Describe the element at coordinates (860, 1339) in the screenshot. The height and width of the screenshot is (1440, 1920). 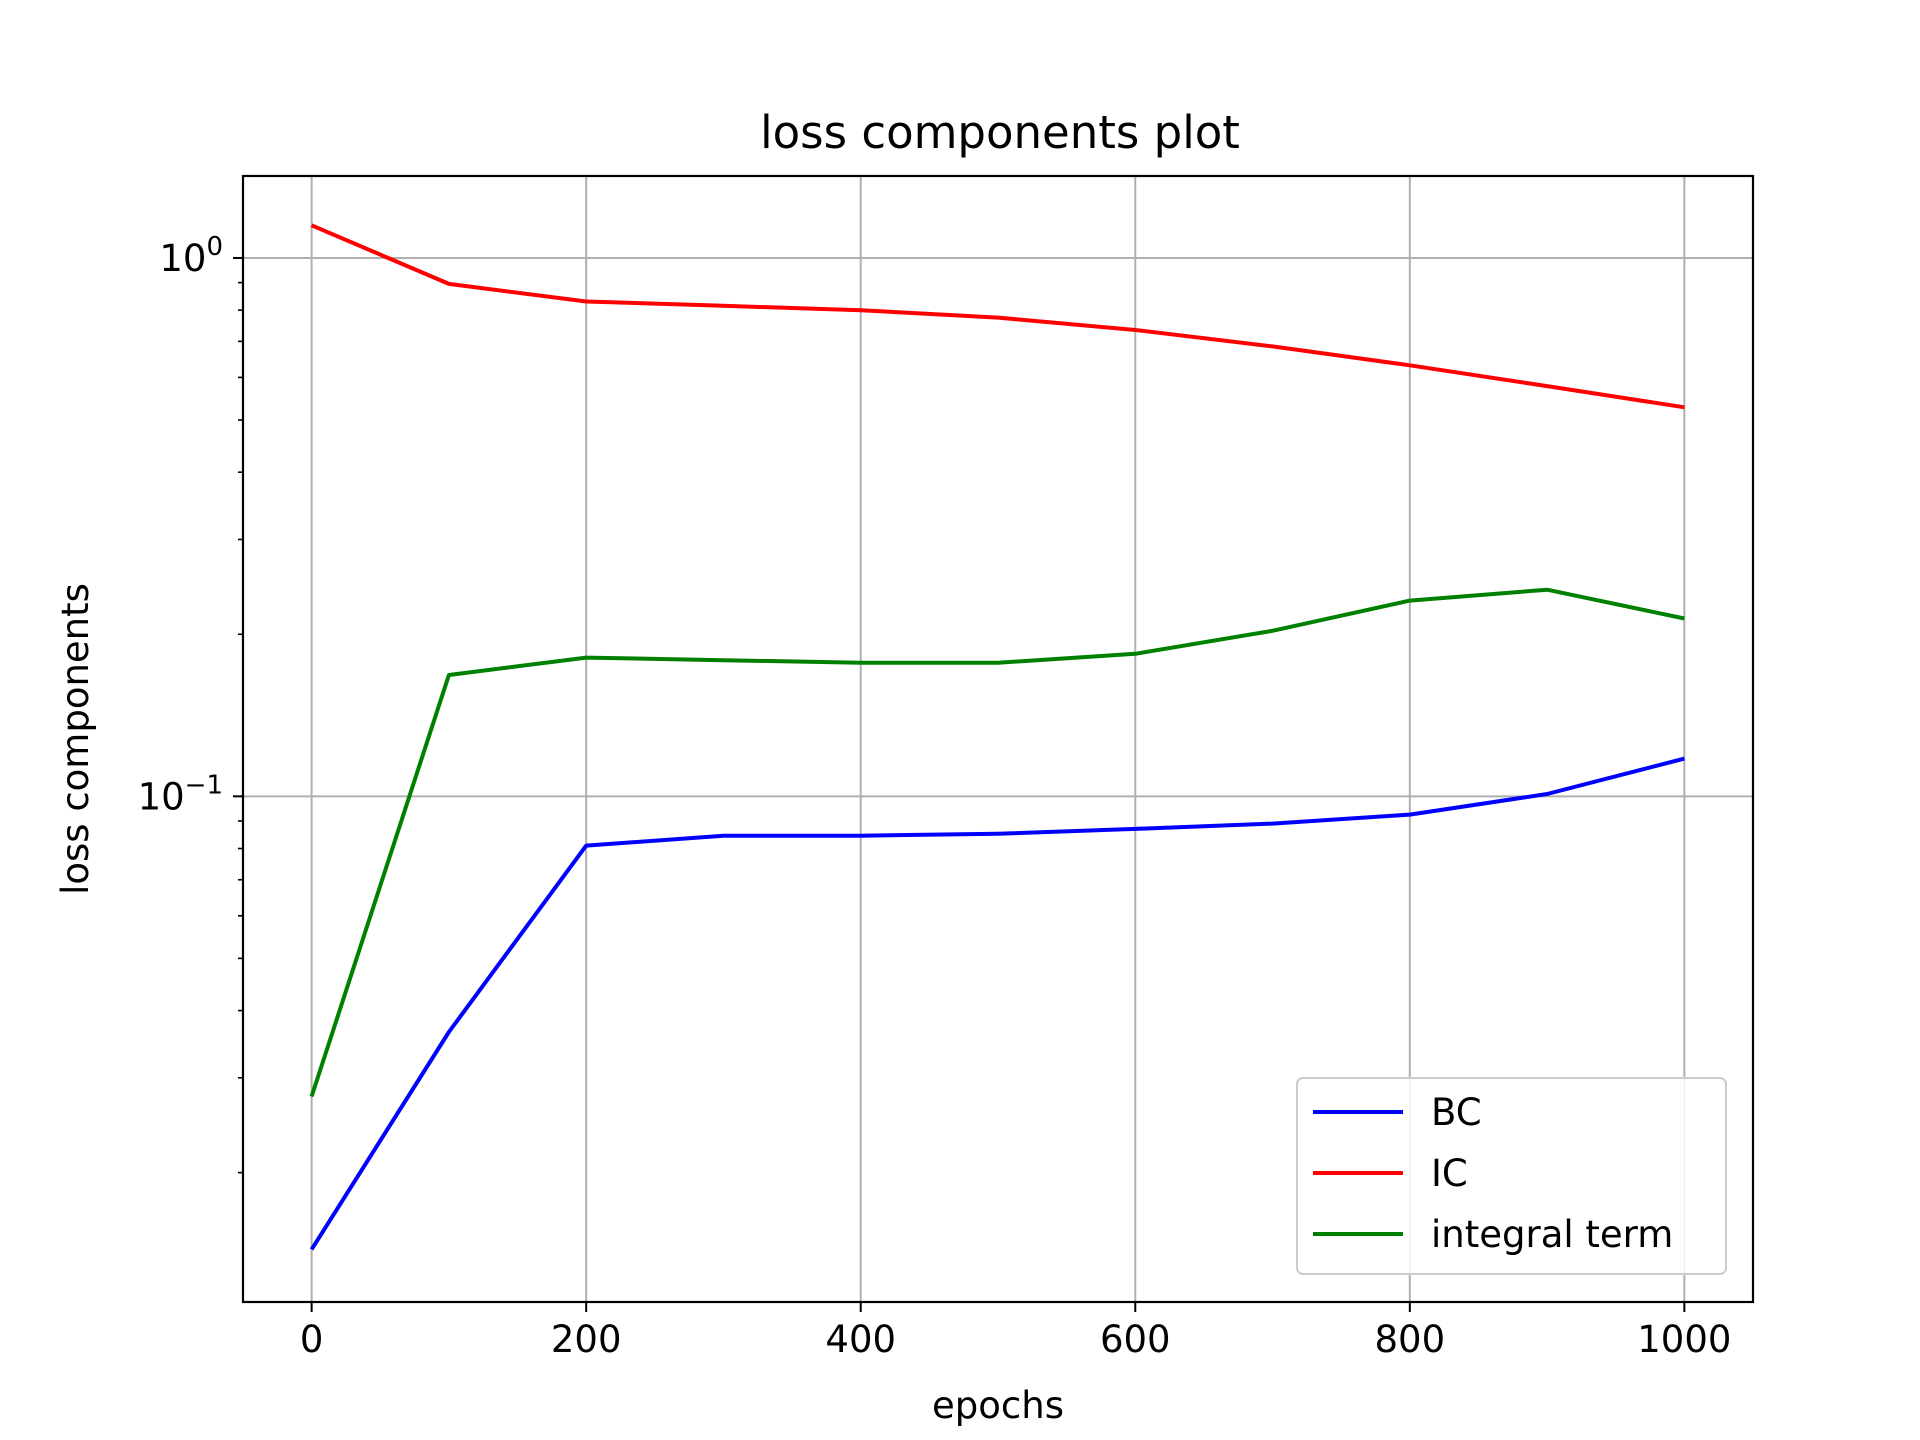
I see `x-tick-label: 400` at that location.